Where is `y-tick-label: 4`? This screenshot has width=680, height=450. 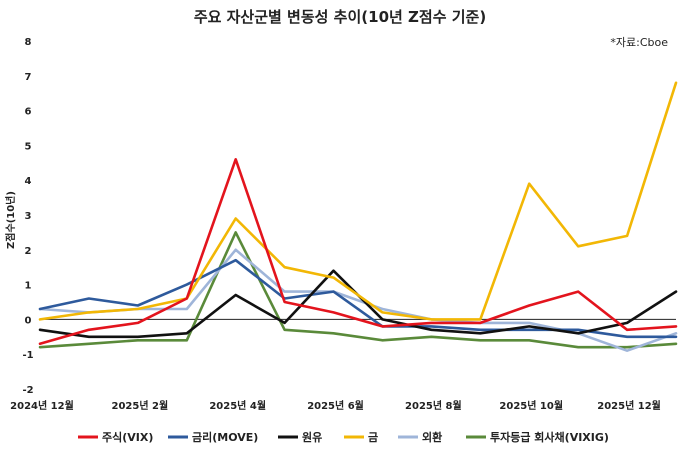
y-tick-label: 4 is located at coordinates (28, 181).